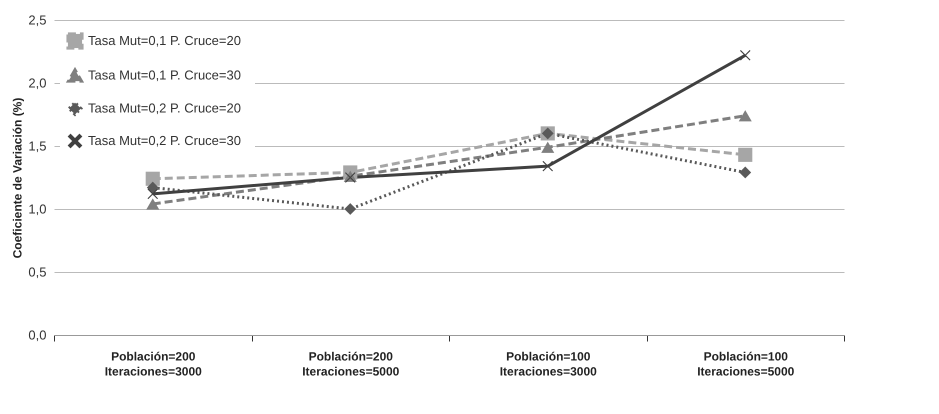  What do you see at coordinates (164, 40) in the screenshot?
I see `legend-label: Tasa Mut=0,1 P. Cruce=20` at bounding box center [164, 40].